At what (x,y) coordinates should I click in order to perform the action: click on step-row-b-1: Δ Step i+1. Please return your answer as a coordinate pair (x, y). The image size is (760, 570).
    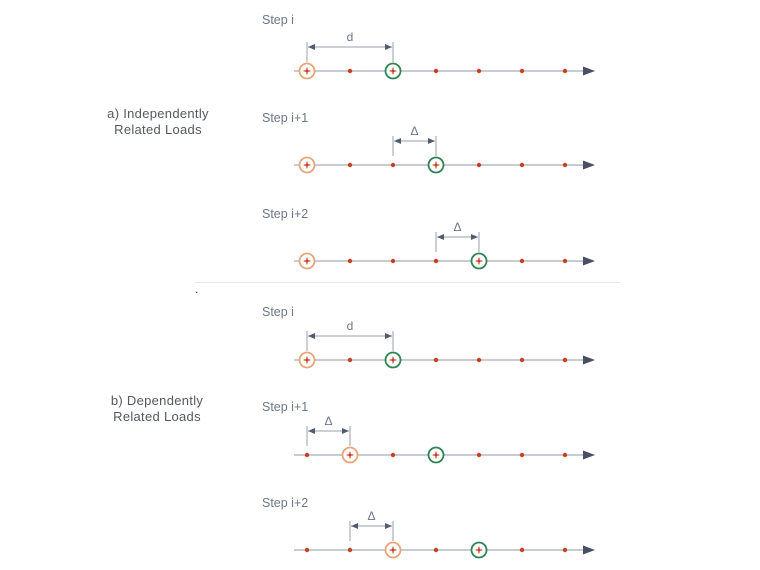
    Looking at the image, I should click on (428, 432).